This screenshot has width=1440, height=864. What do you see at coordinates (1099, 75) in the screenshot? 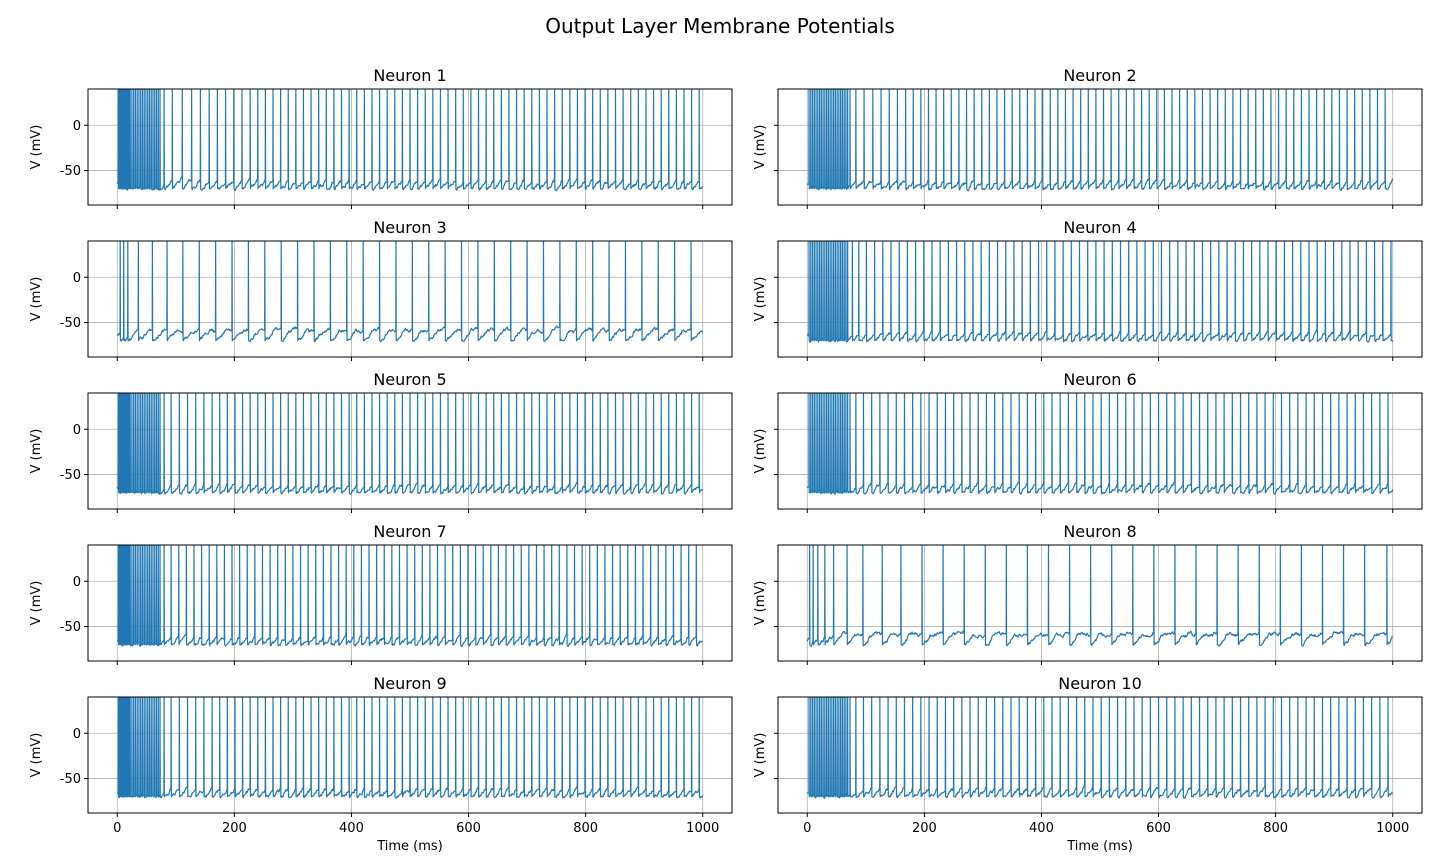
I see `subplot-title: Neuron 2` at bounding box center [1099, 75].